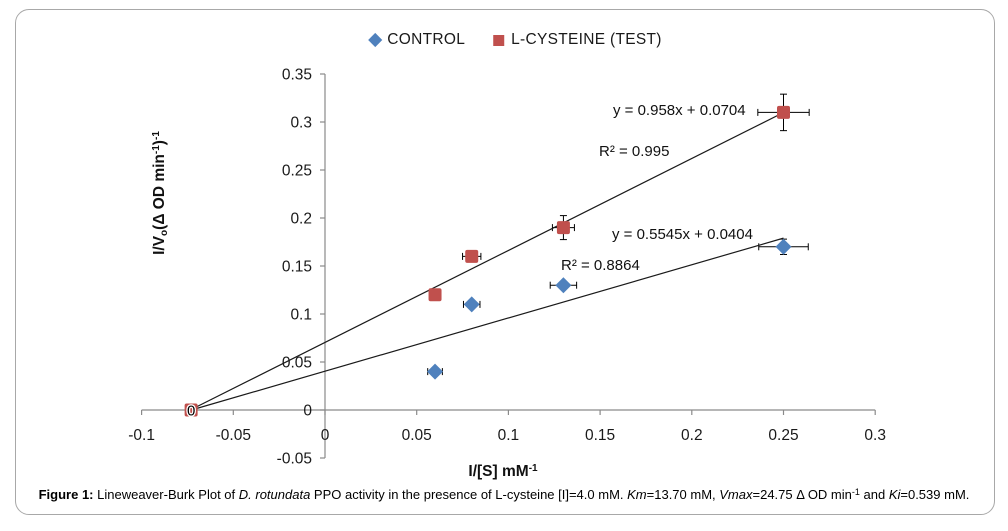  I want to click on y-axis-title: I/Vo(Δ OD min-1)-1, so click(160, 193).